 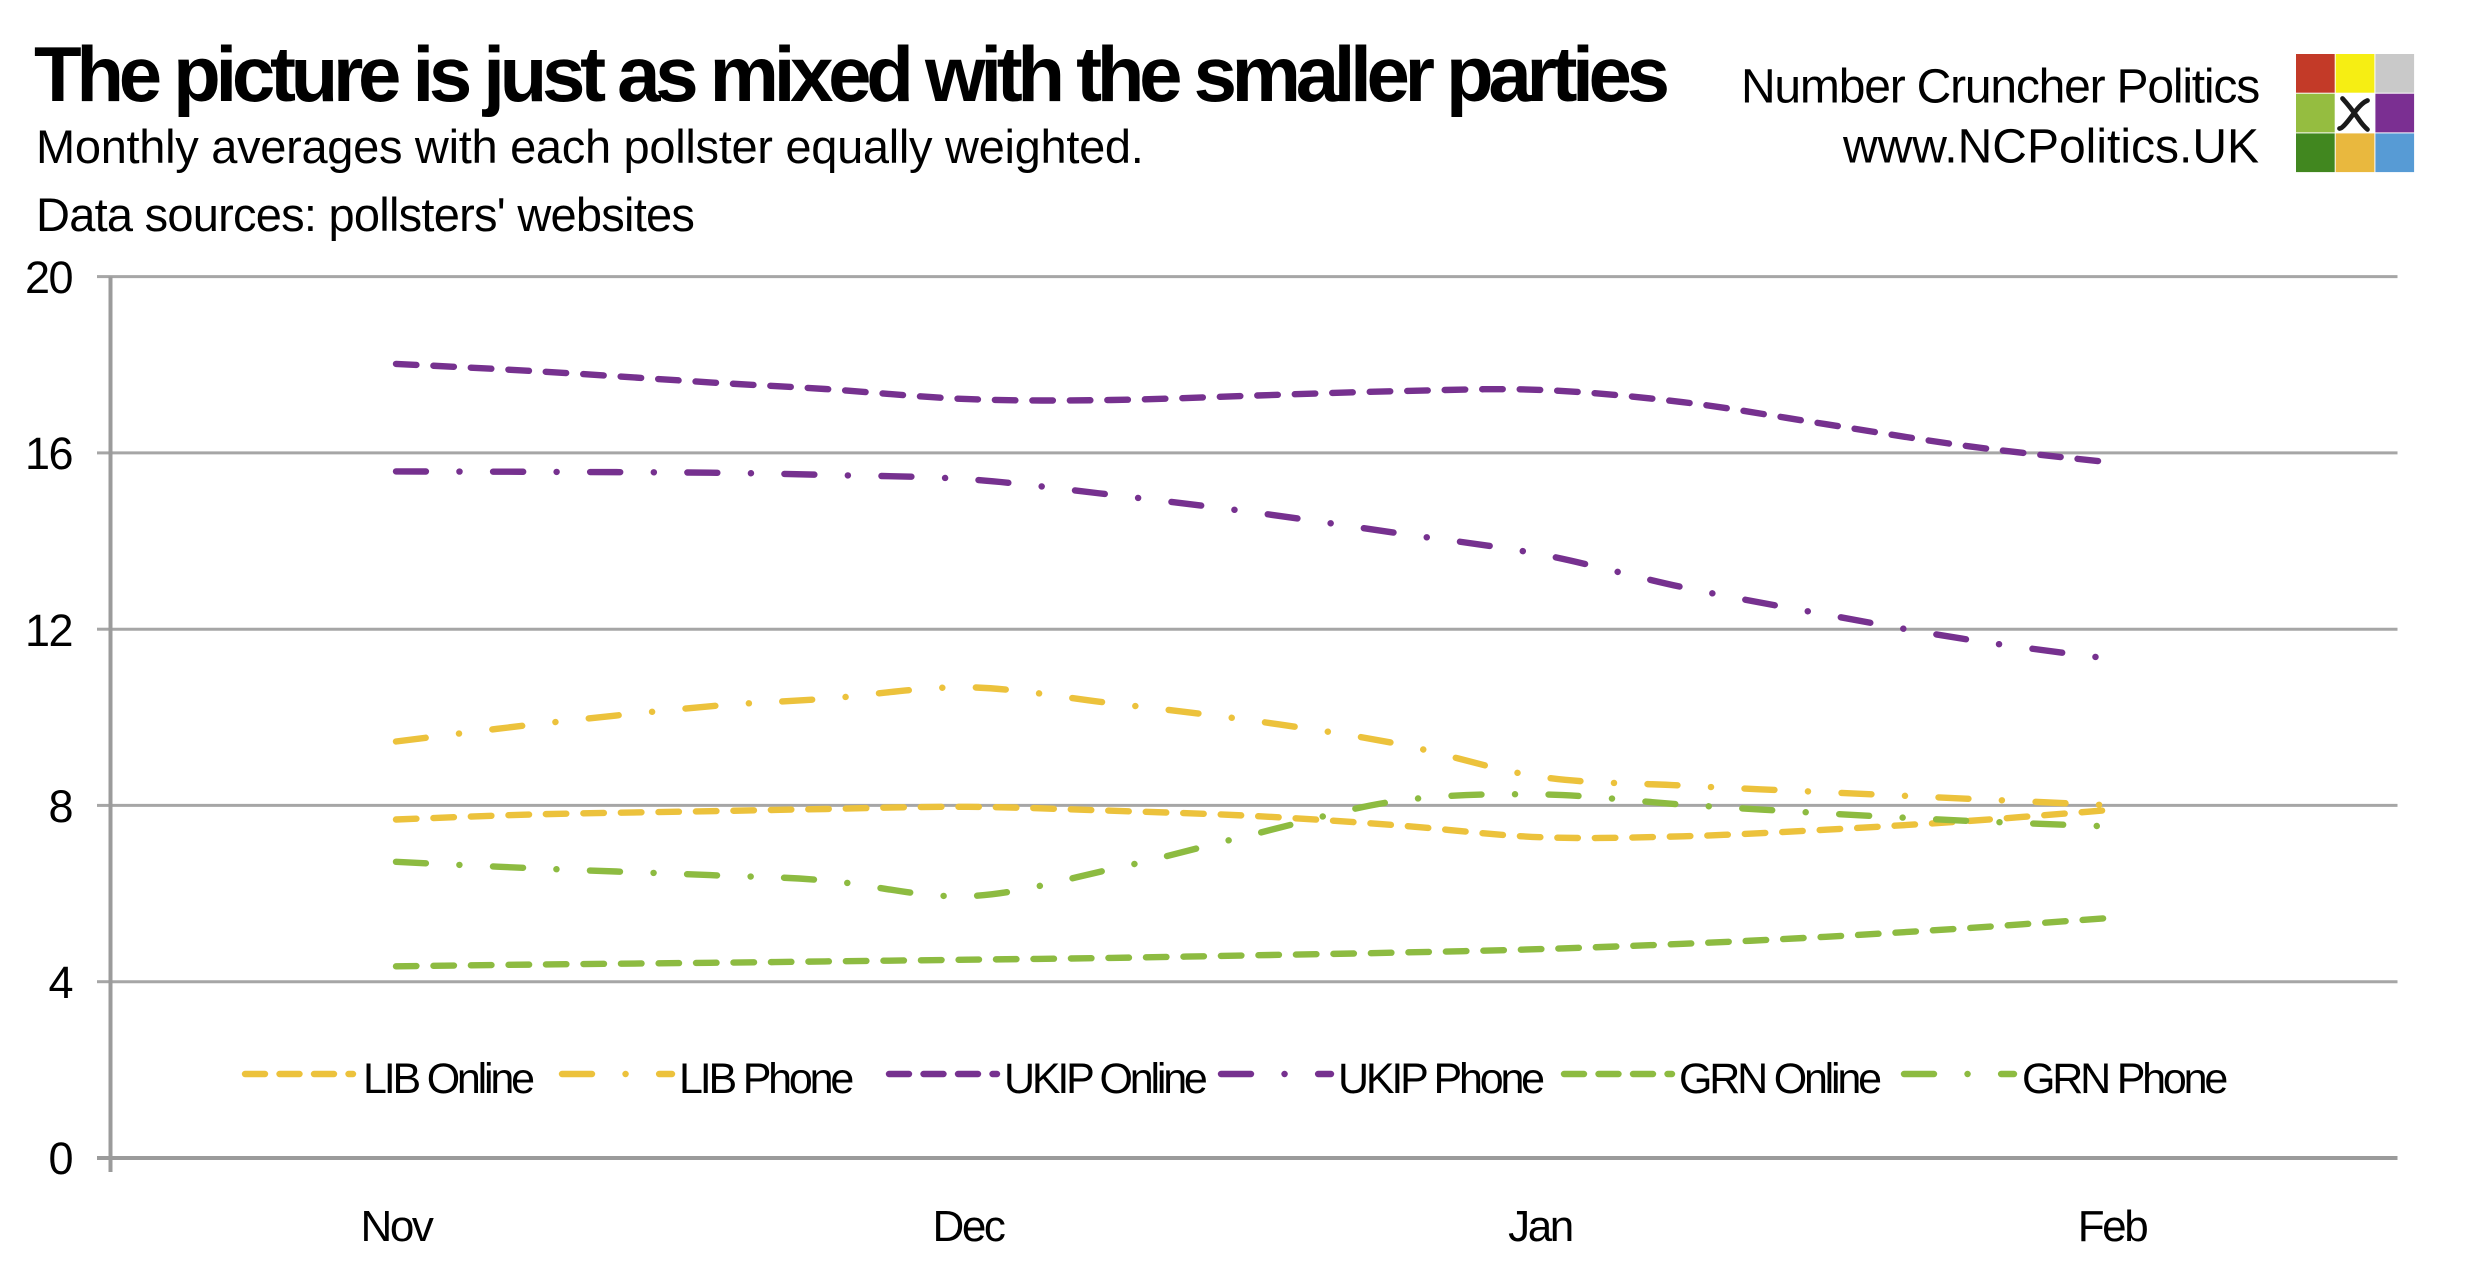 I want to click on svg-text: Nov, so click(x=396, y=1226).